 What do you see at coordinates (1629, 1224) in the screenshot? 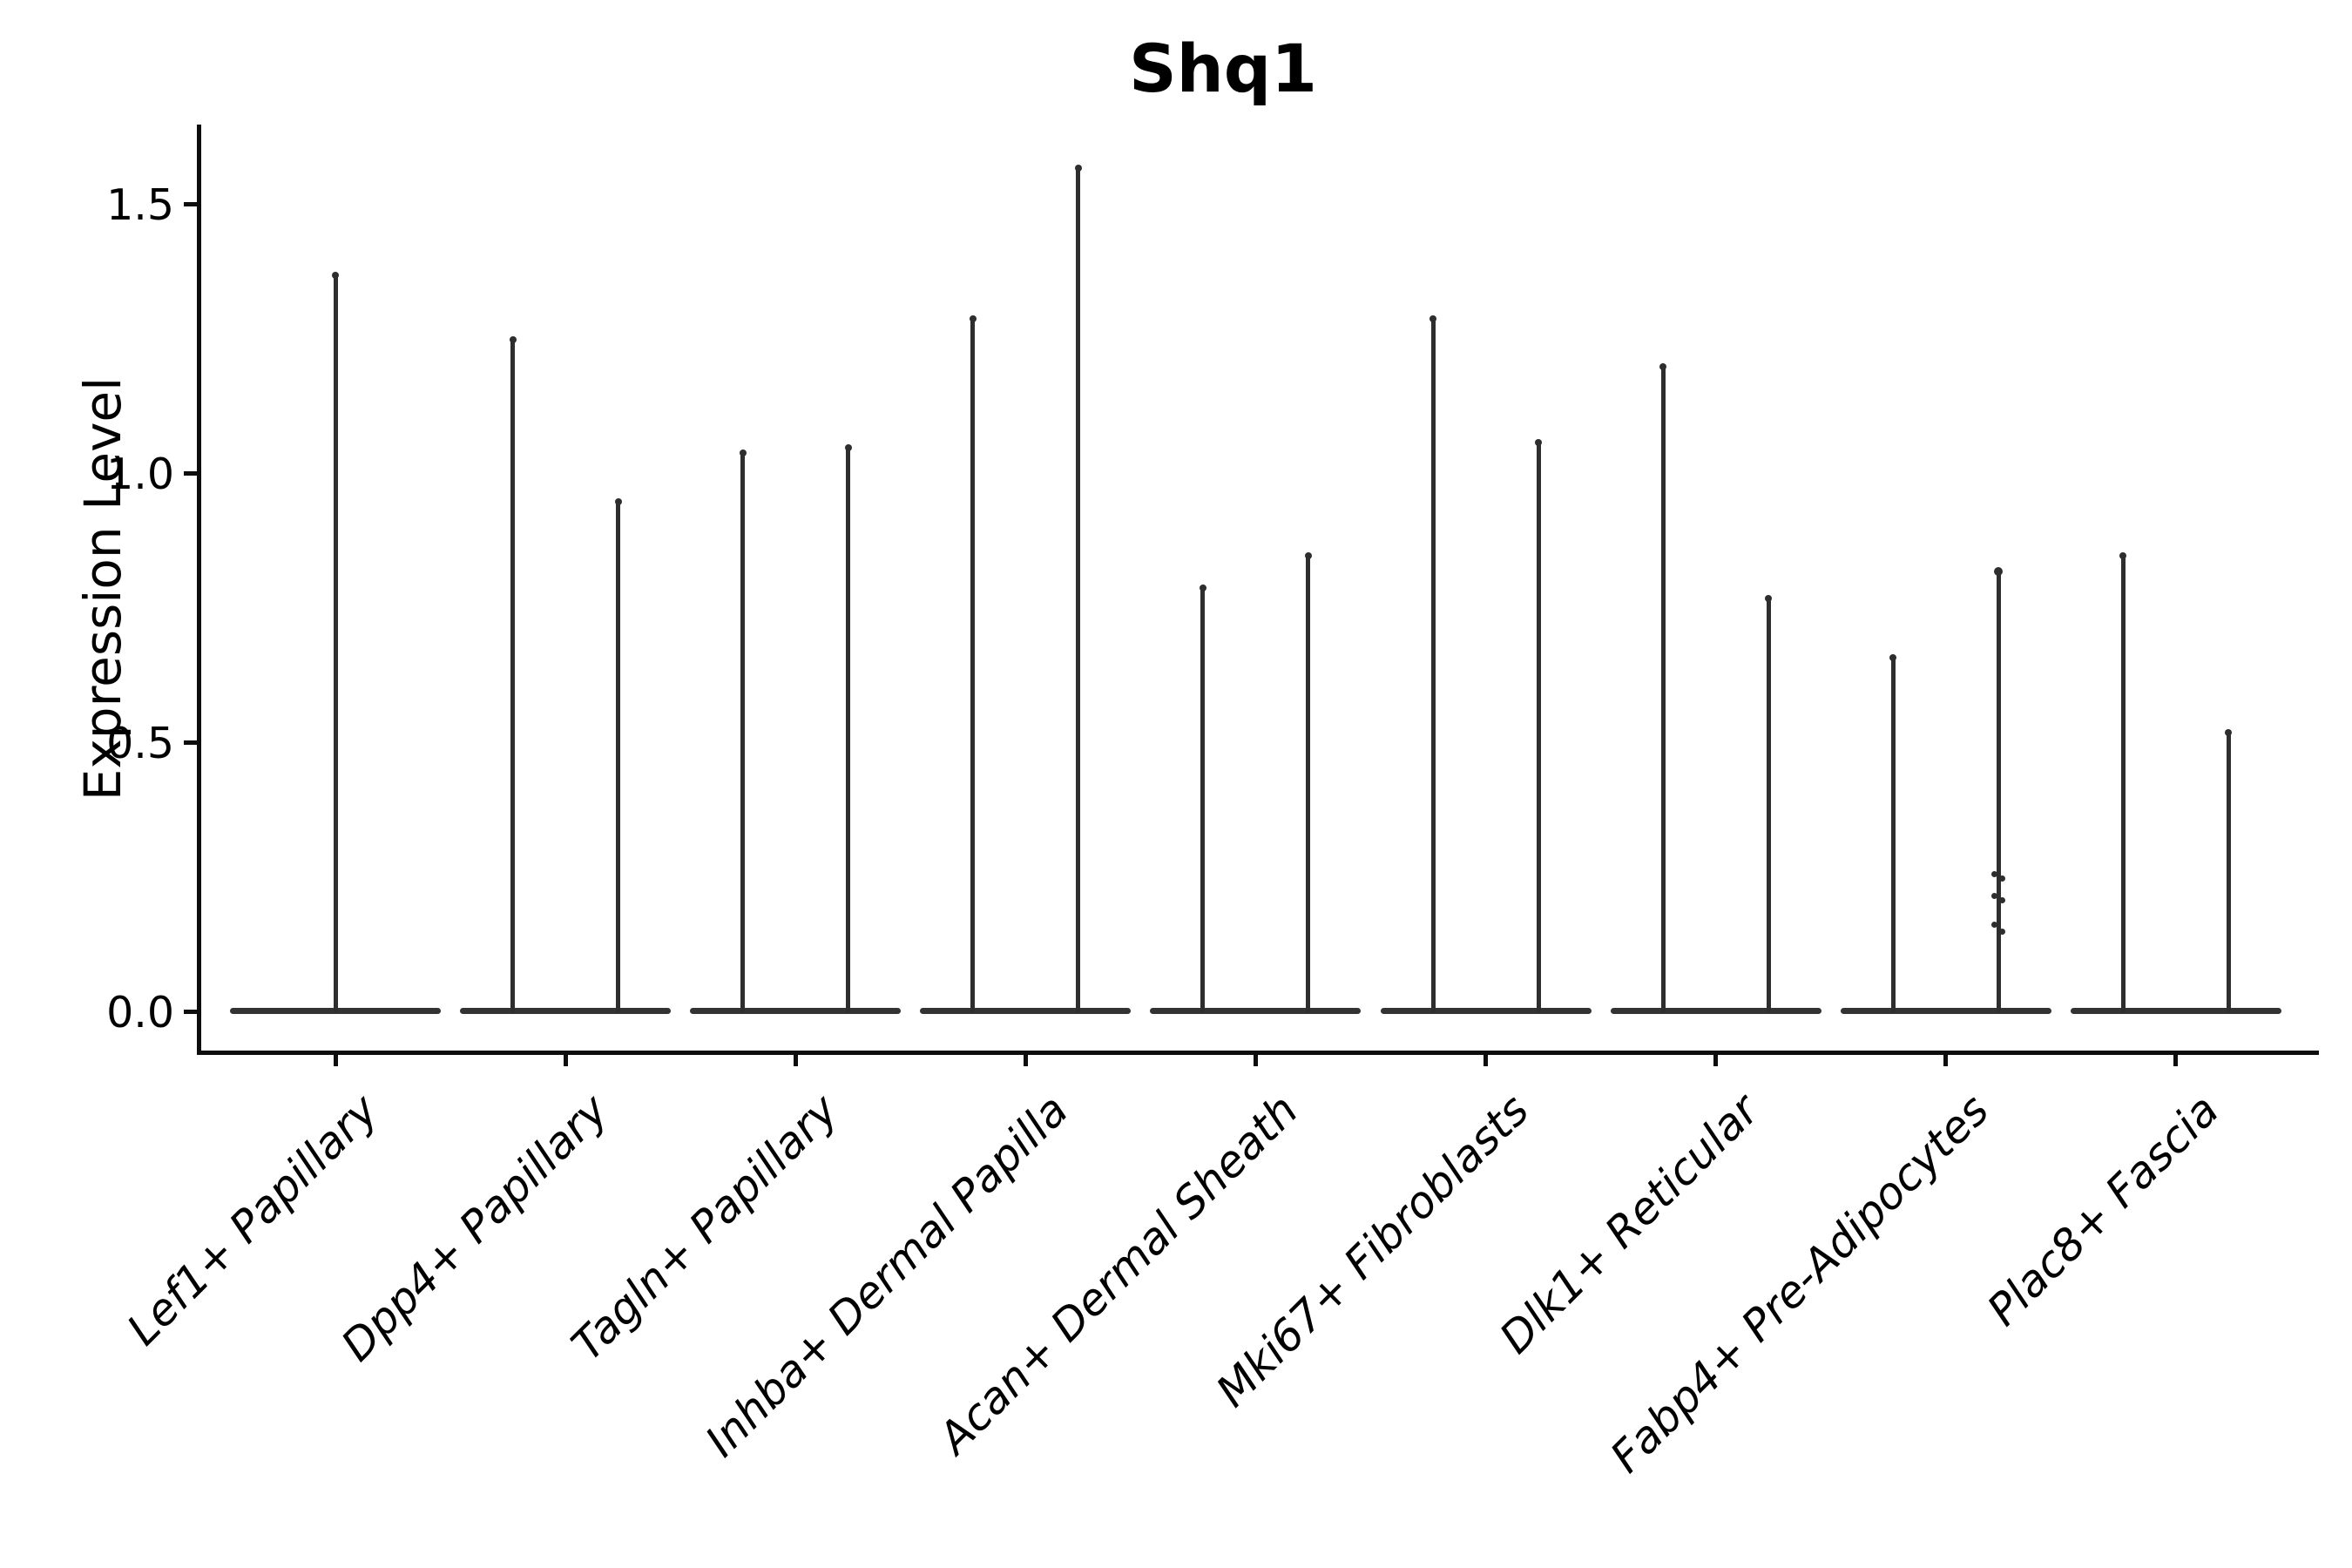
I see `x-category-label: Dlk1+ Reticular` at bounding box center [1629, 1224].